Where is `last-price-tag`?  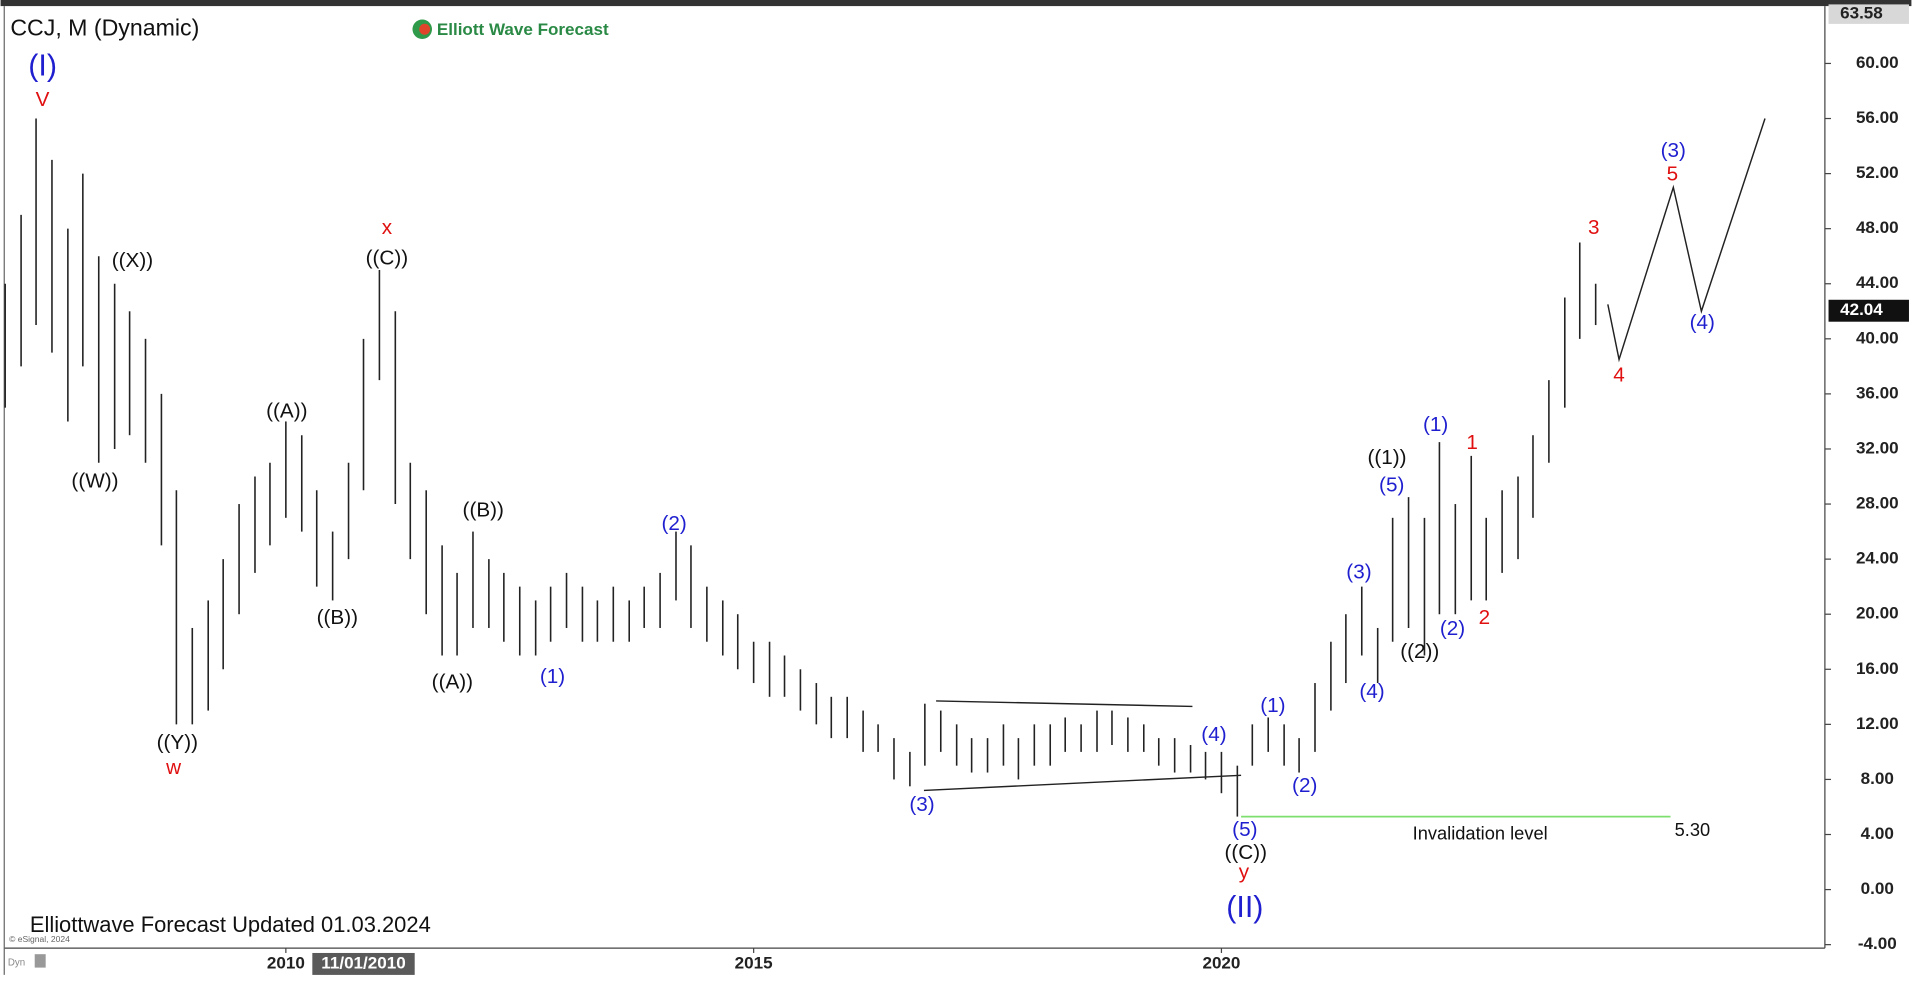
last-price-tag is located at coordinates (1868, 310).